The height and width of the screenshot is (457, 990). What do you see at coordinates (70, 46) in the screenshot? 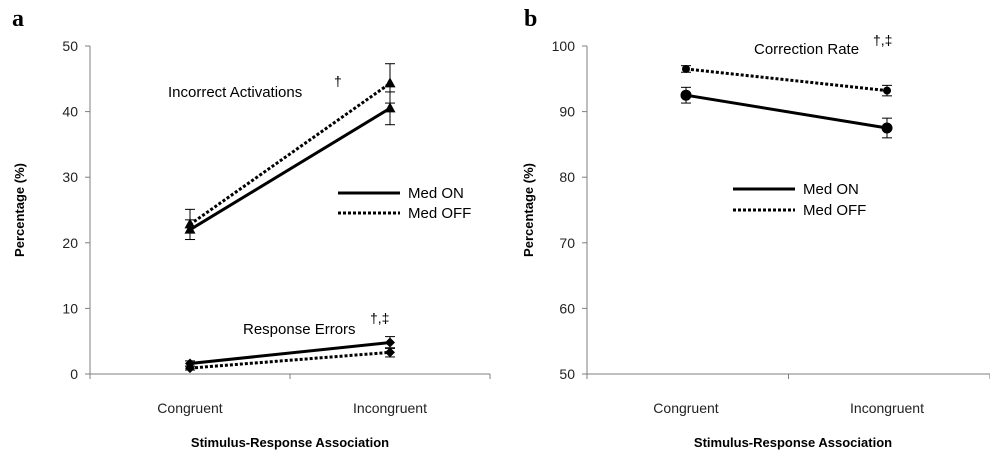
I see `panel-a-y-tick-label: 50` at bounding box center [70, 46].